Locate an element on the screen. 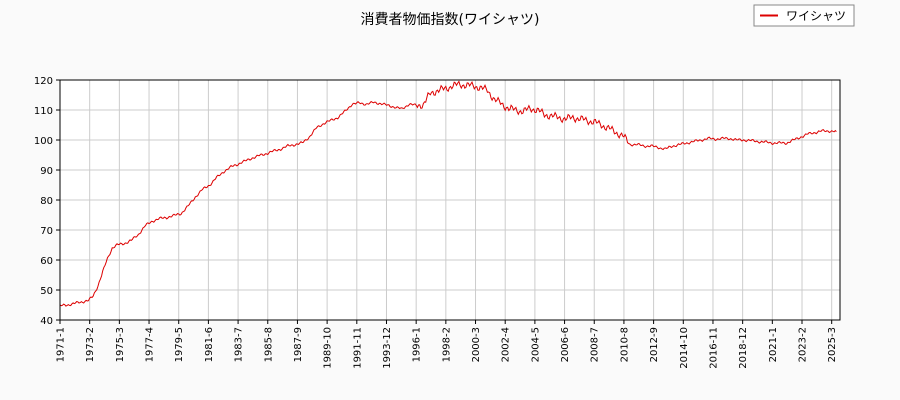 Image resolution: width=900 pixels, height=400 pixels. legend-box is located at coordinates (804, 15).